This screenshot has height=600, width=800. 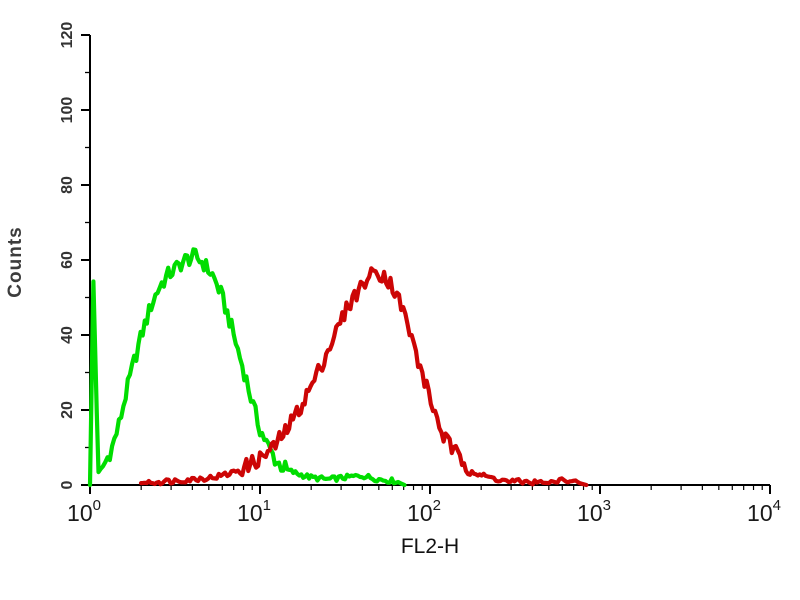 I want to click on svg-text: 40, so click(x=67, y=335).